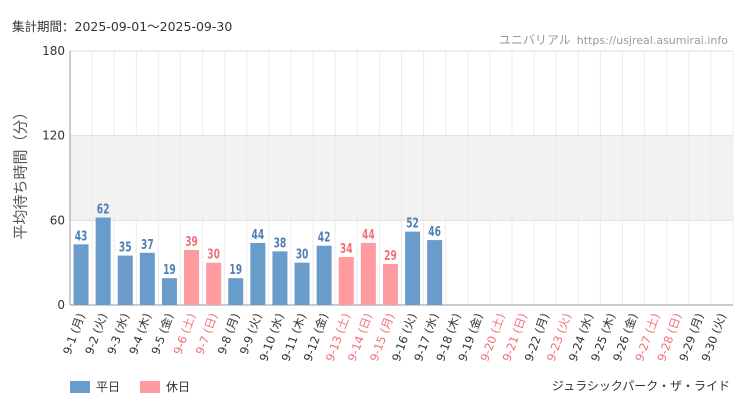  I want to click on data-label: 34, so click(346, 249).